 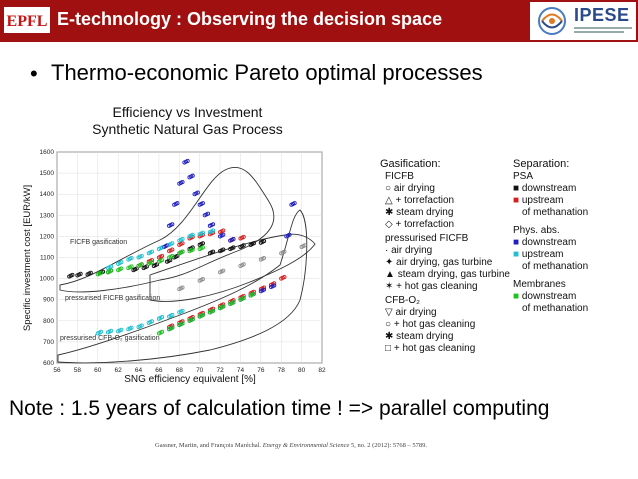 What do you see at coordinates (47, 152) in the screenshot?
I see `y-tick-label: 1600` at bounding box center [47, 152].